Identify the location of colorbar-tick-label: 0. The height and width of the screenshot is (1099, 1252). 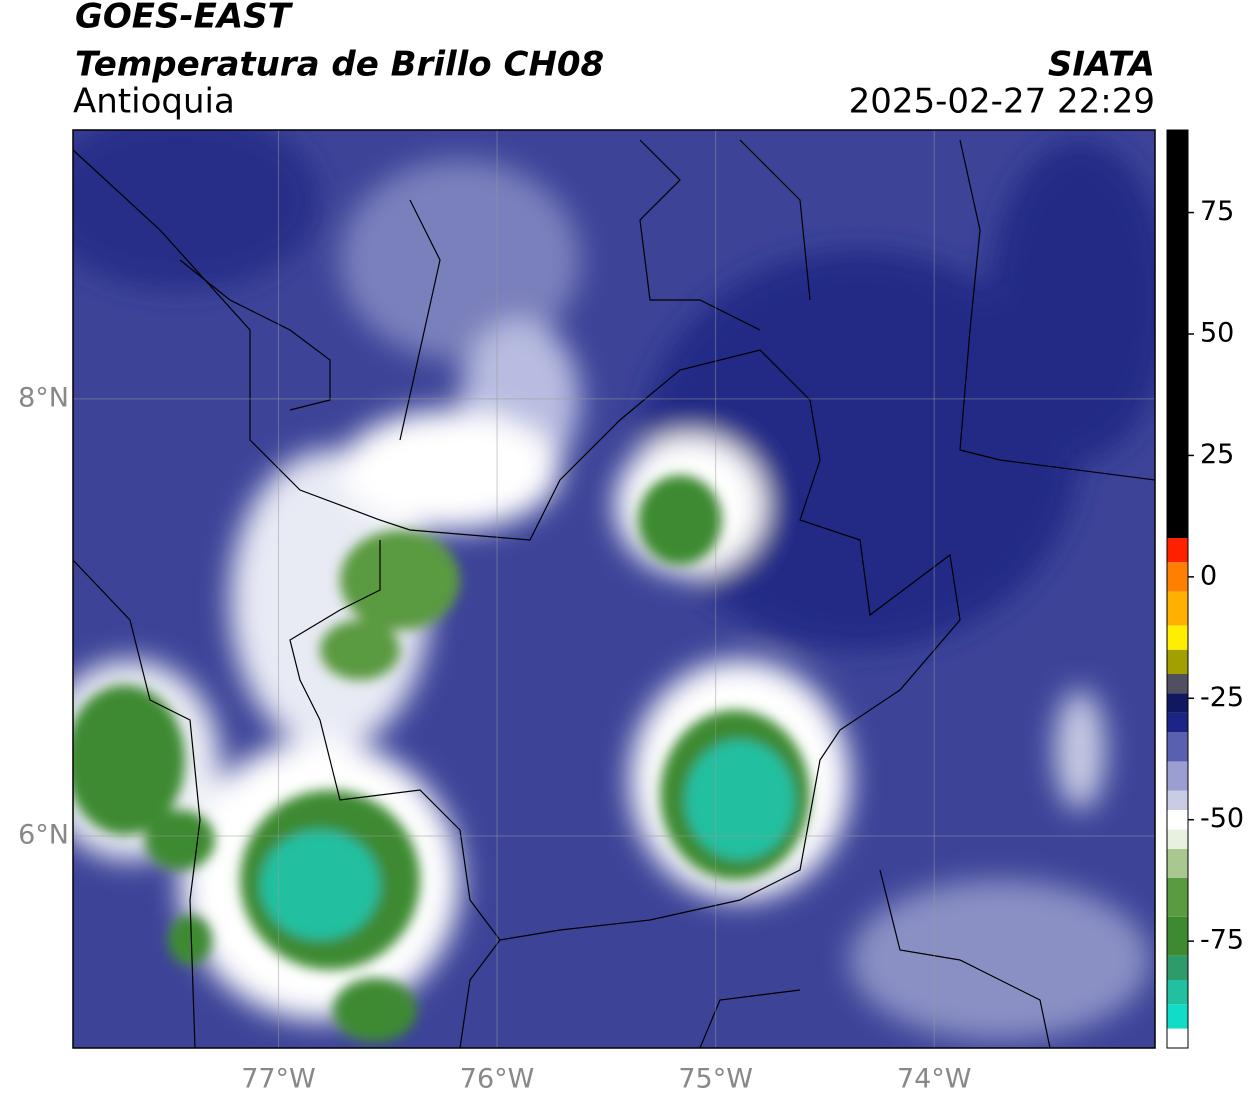
(1208, 575).